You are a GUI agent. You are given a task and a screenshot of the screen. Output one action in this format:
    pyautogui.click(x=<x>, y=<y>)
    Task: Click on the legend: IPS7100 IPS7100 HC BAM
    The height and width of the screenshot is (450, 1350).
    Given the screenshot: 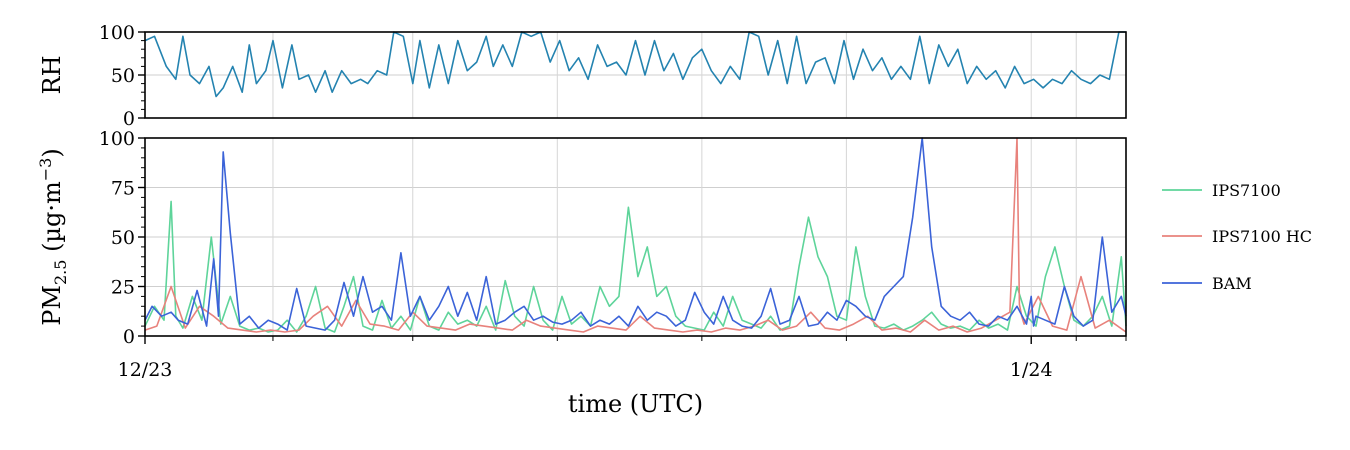 What is the action you would take?
    pyautogui.click(x=1237, y=237)
    